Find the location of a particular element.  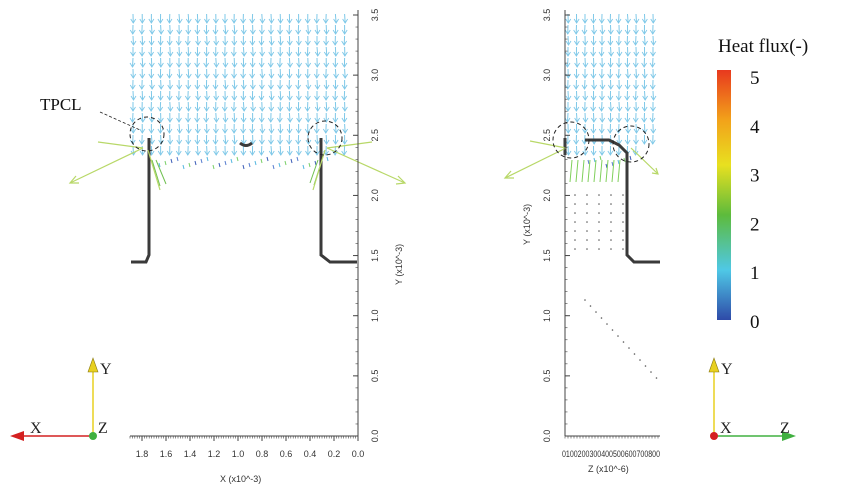

triad-z-arrow-icon is located at coordinates (789, 436).